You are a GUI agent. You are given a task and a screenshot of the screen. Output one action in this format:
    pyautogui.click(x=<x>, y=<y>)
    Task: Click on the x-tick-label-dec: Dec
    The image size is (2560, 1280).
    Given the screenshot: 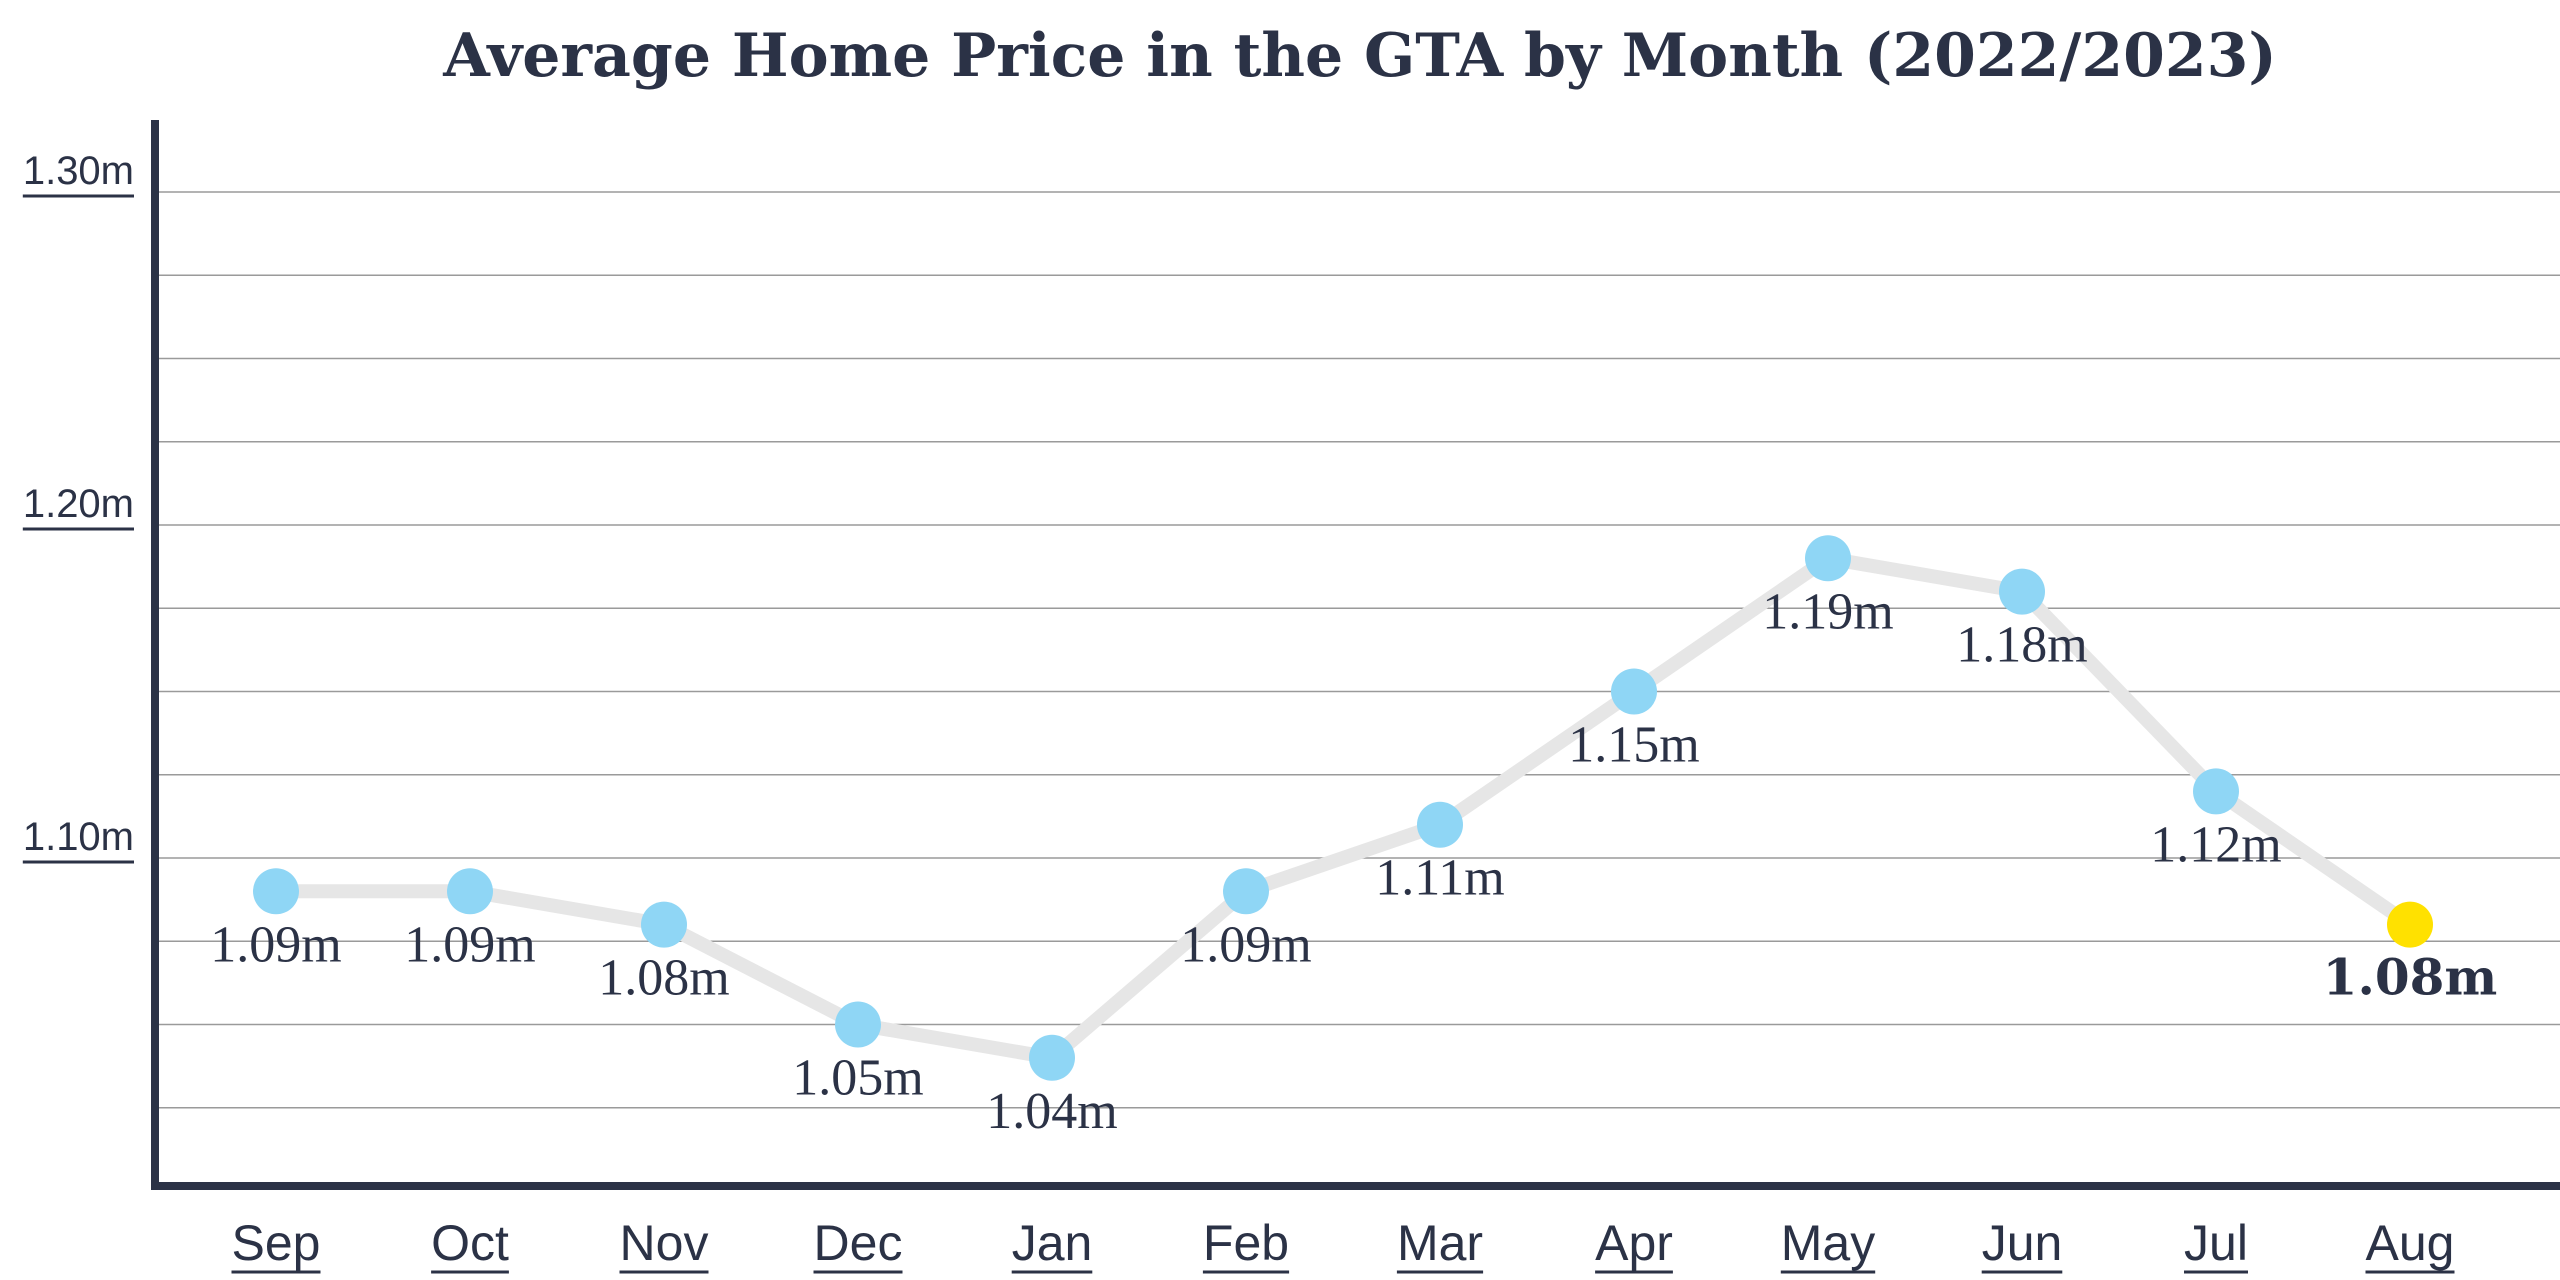 What is the action you would take?
    pyautogui.click(x=858, y=1243)
    